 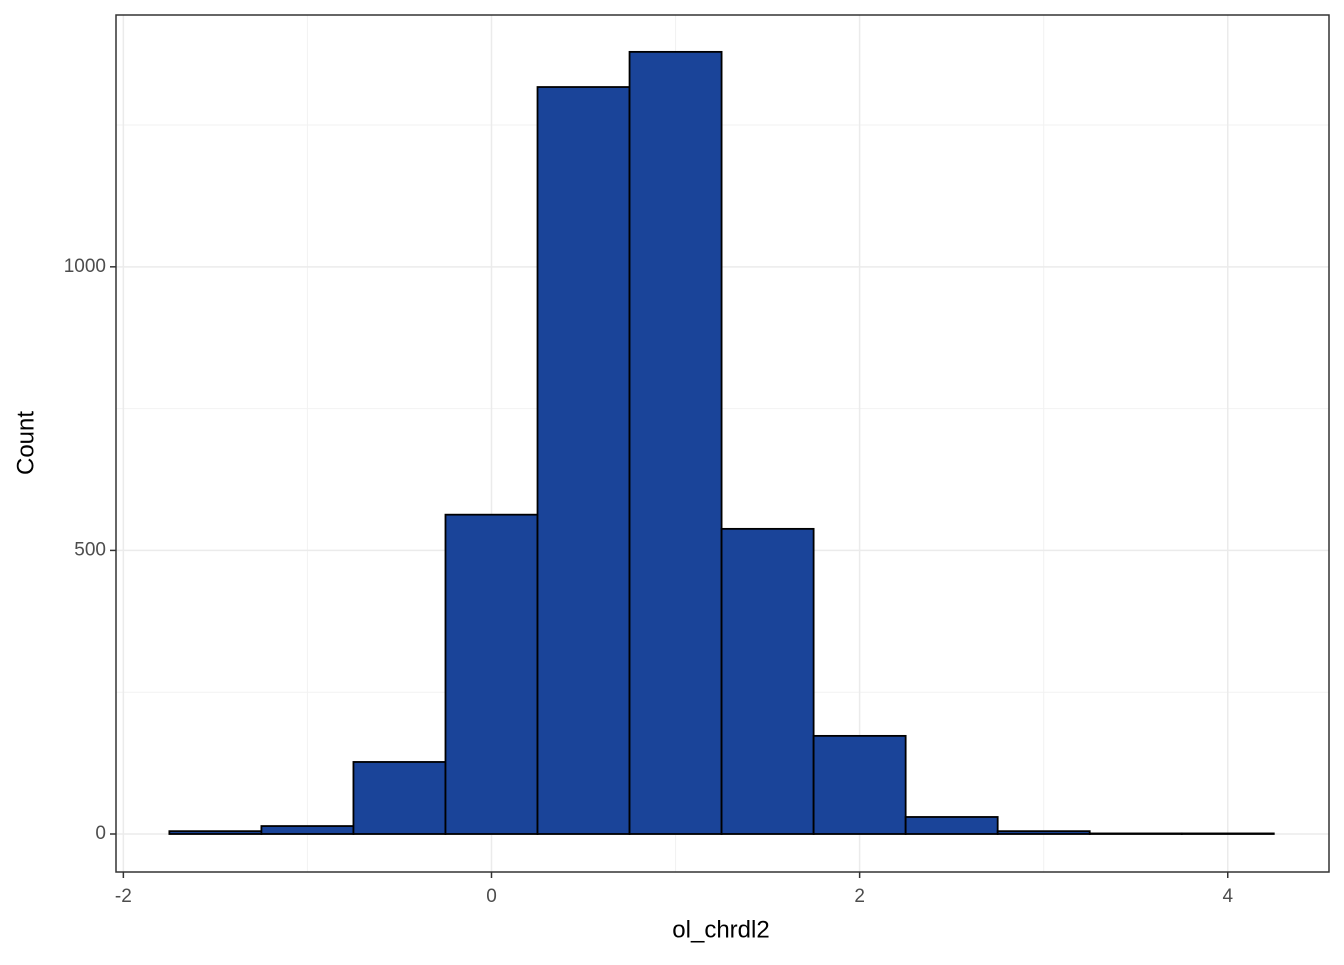 What do you see at coordinates (720, 929) in the screenshot?
I see `x-axis-title: ol_chrdl2` at bounding box center [720, 929].